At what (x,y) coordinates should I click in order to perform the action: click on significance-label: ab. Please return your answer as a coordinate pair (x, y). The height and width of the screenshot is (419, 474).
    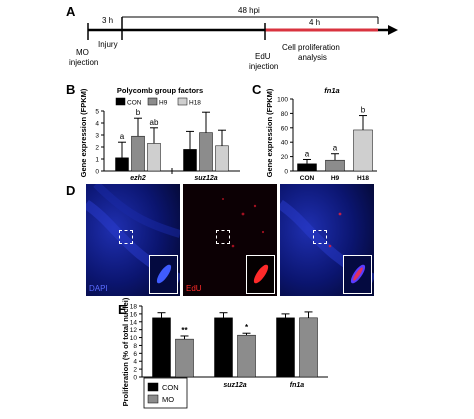
    Looking at the image, I should click on (154, 122).